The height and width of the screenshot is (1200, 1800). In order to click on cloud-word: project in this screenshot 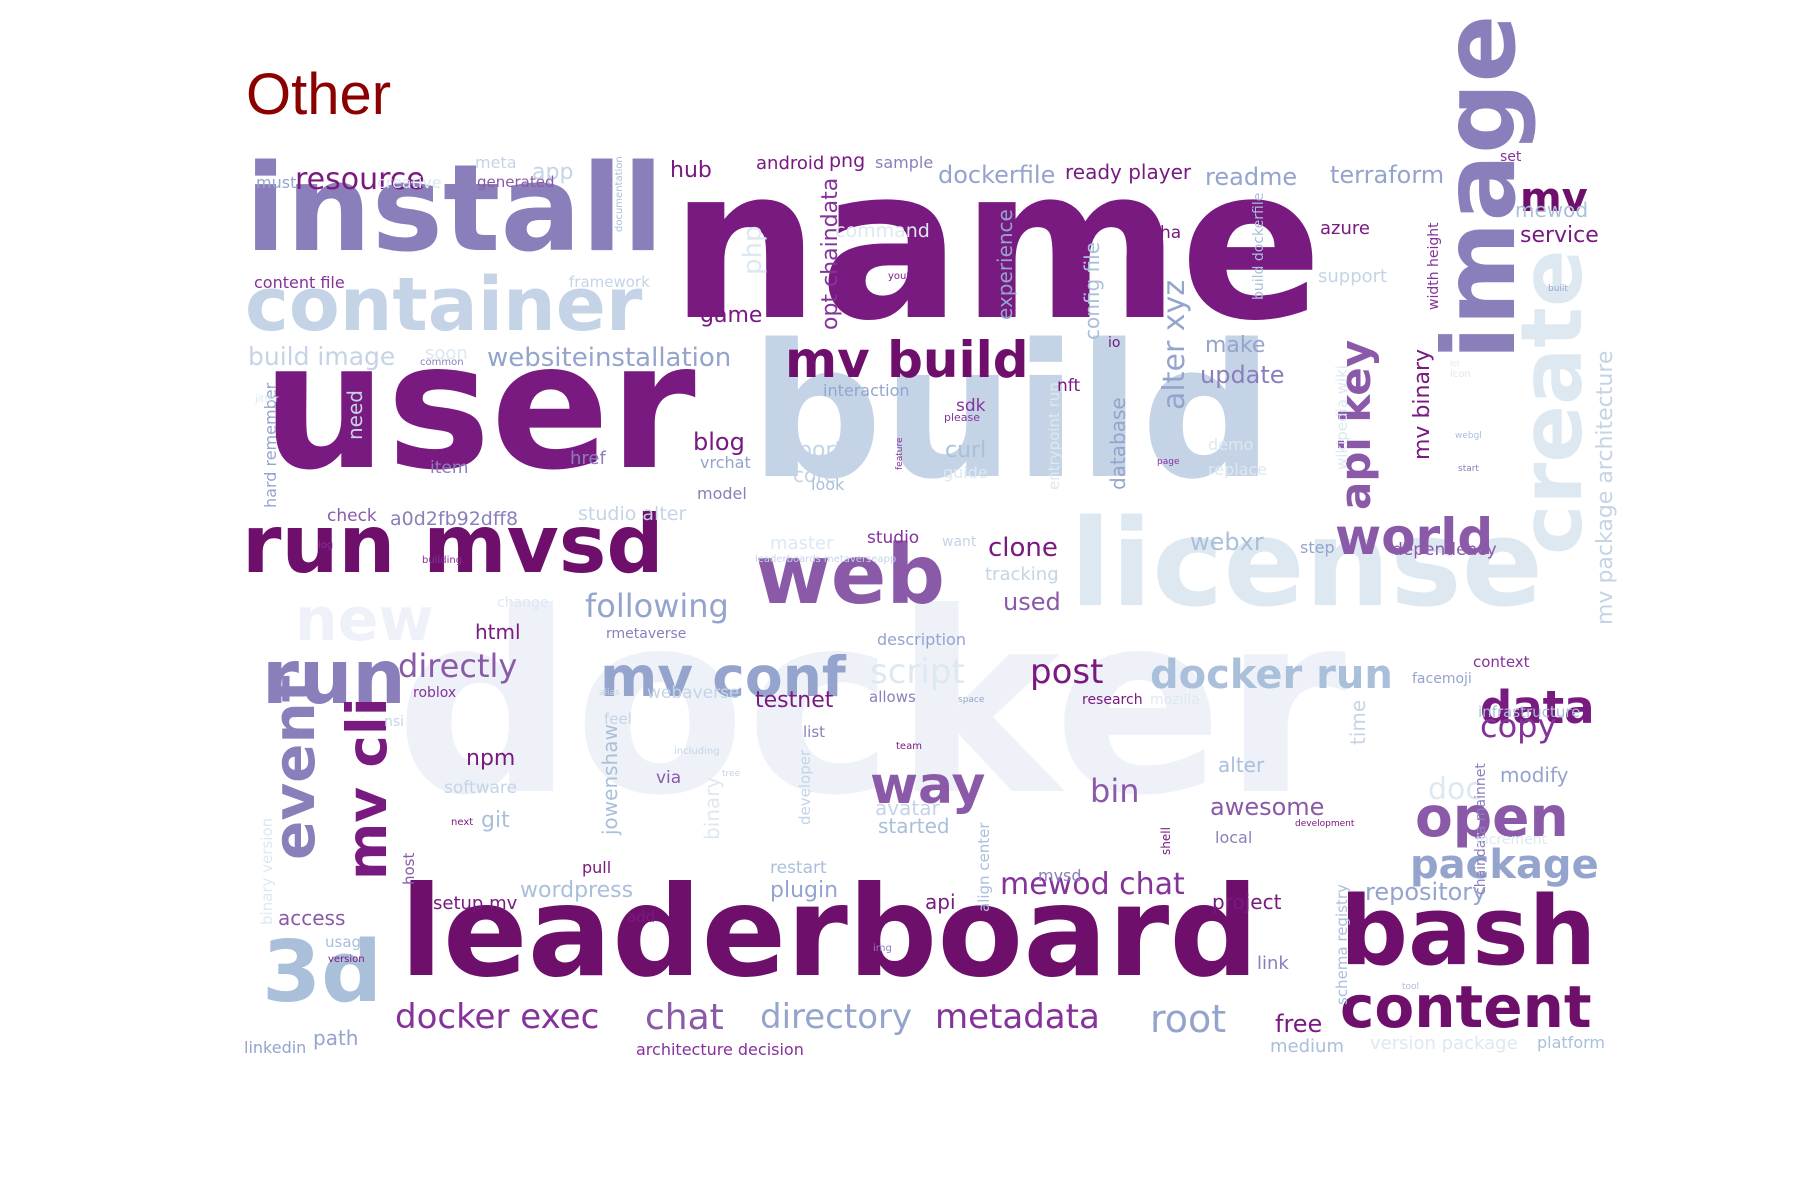, I will do `click(1247, 902)`.